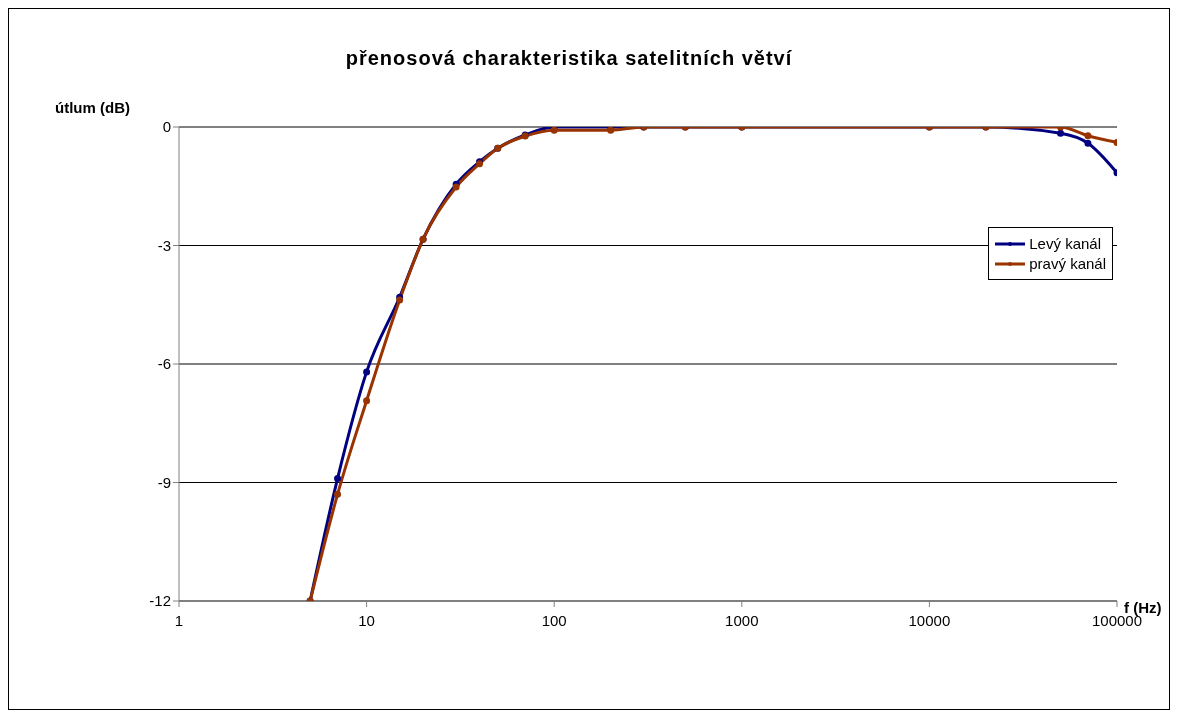 Image resolution: width=1183 pixels, height=715 pixels. What do you see at coordinates (160, 601) in the screenshot?
I see `y-tick-label: -12` at bounding box center [160, 601].